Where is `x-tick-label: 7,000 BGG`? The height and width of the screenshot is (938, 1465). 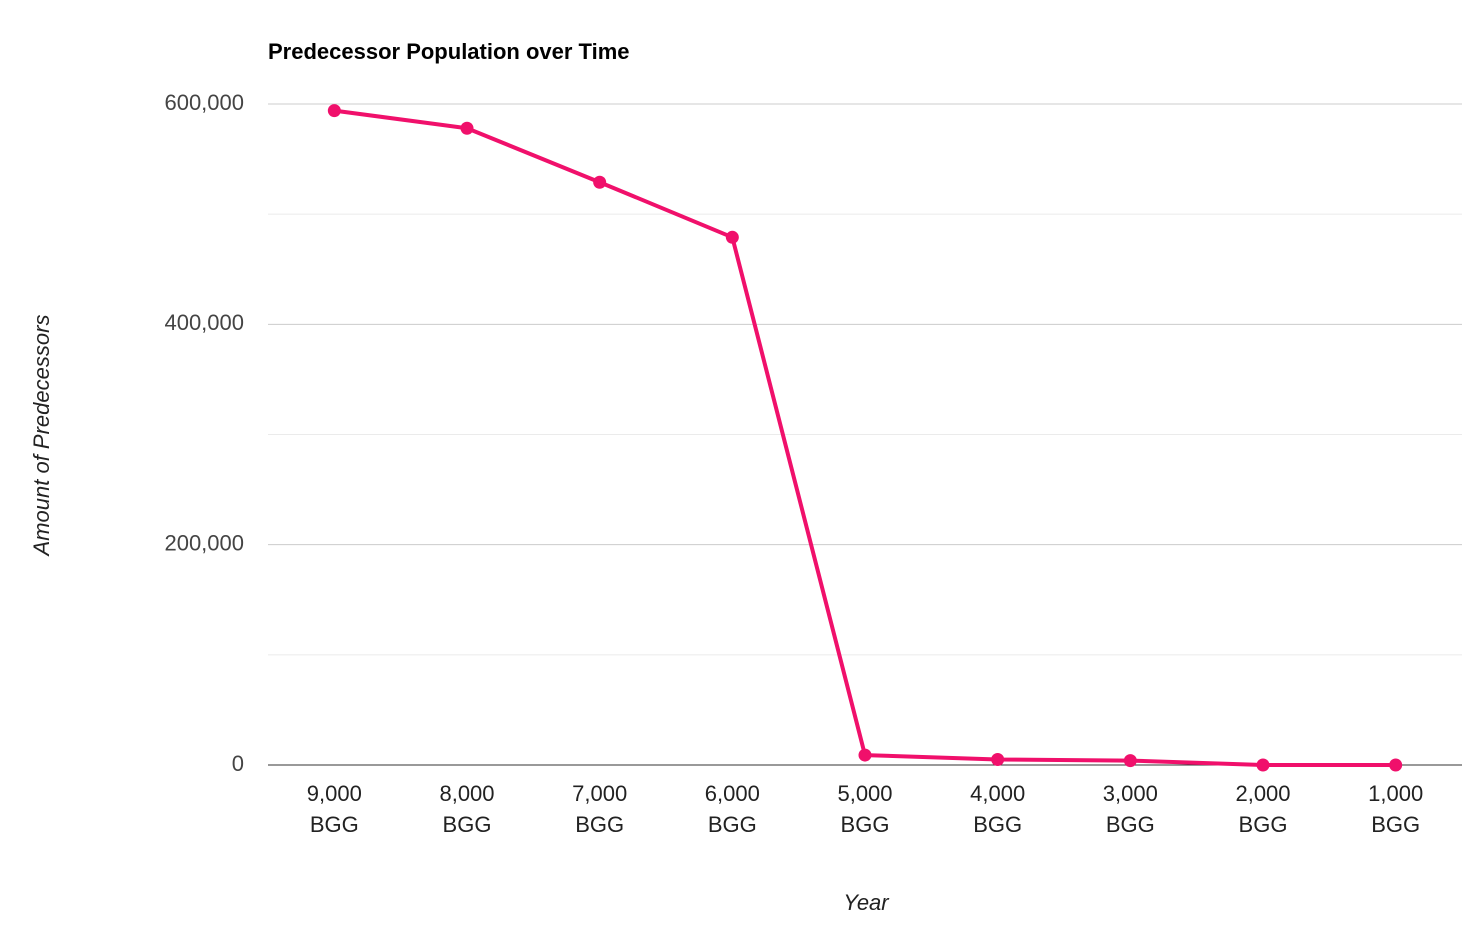
x-tick-label: 7,000 BGG is located at coordinates (600, 809).